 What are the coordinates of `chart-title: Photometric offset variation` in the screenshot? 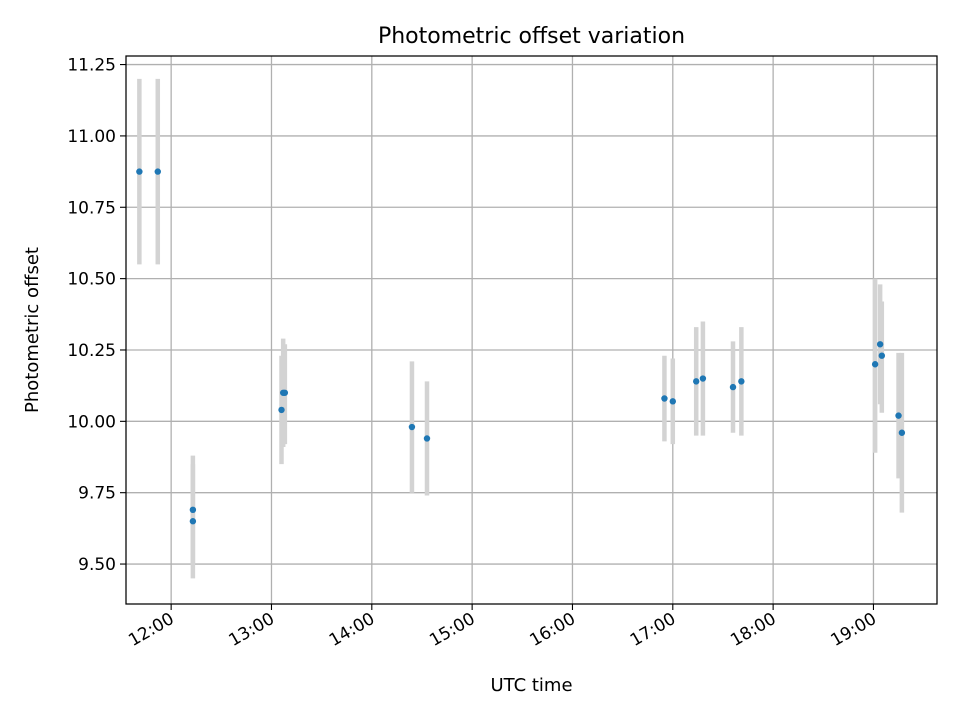 It's located at (531, 36).